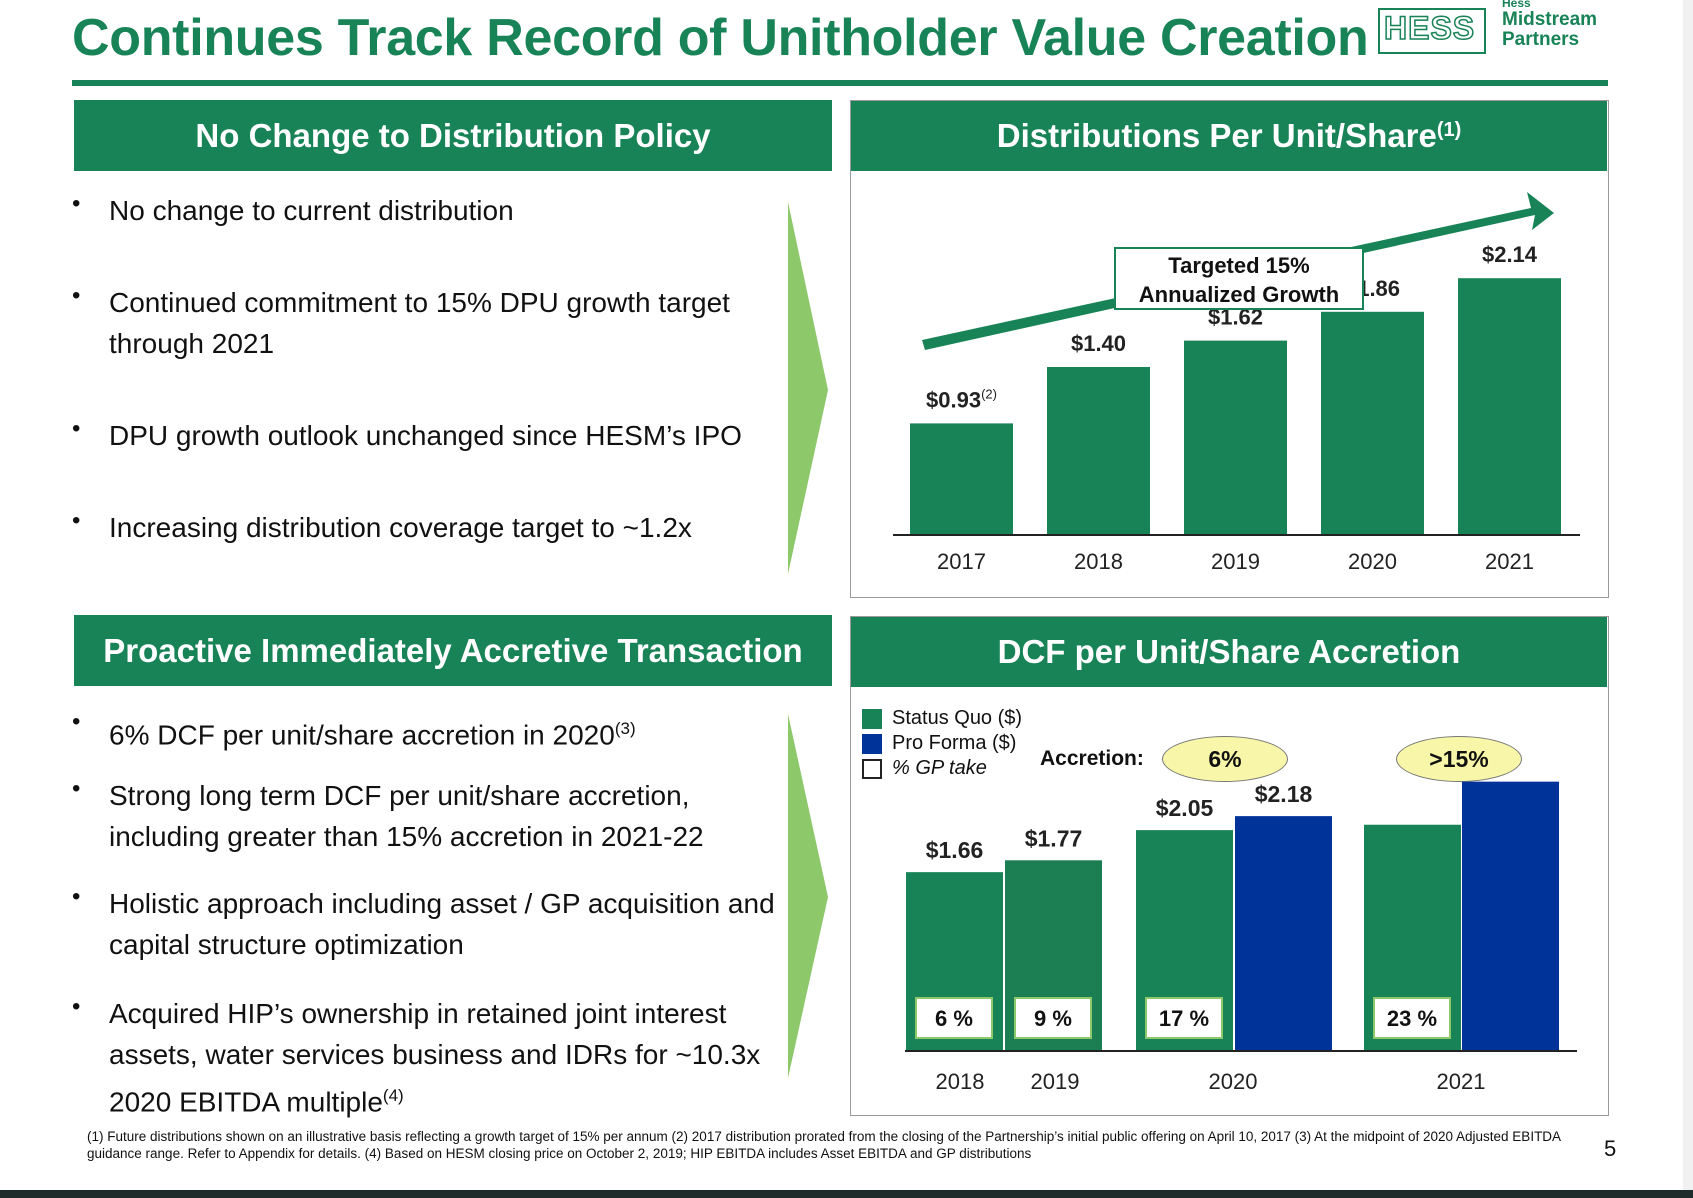  What do you see at coordinates (808, 388) in the screenshot?
I see `chevron-arrow-top` at bounding box center [808, 388].